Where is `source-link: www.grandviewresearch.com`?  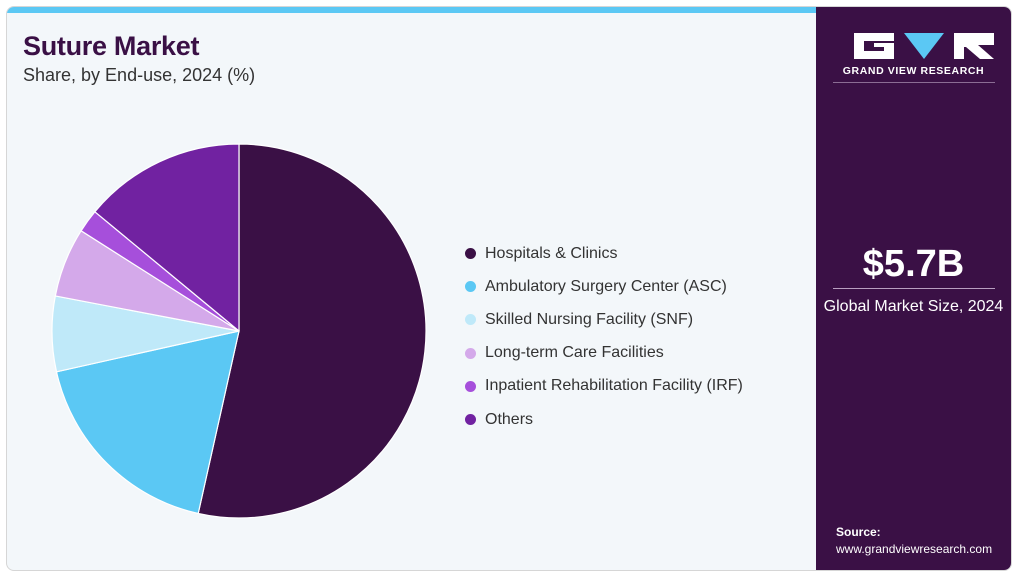 source-link: www.grandviewresearch.com is located at coordinates (914, 549).